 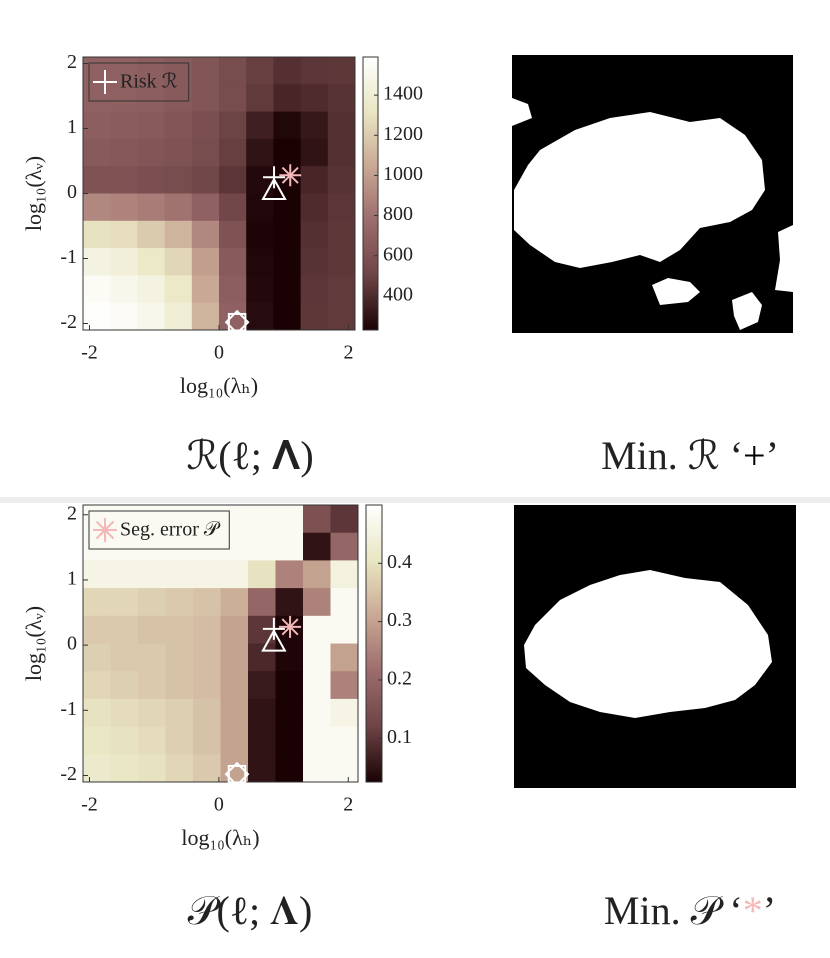 What do you see at coordinates (68, 774) in the screenshot?
I see `y-tick-label: -2` at bounding box center [68, 774].